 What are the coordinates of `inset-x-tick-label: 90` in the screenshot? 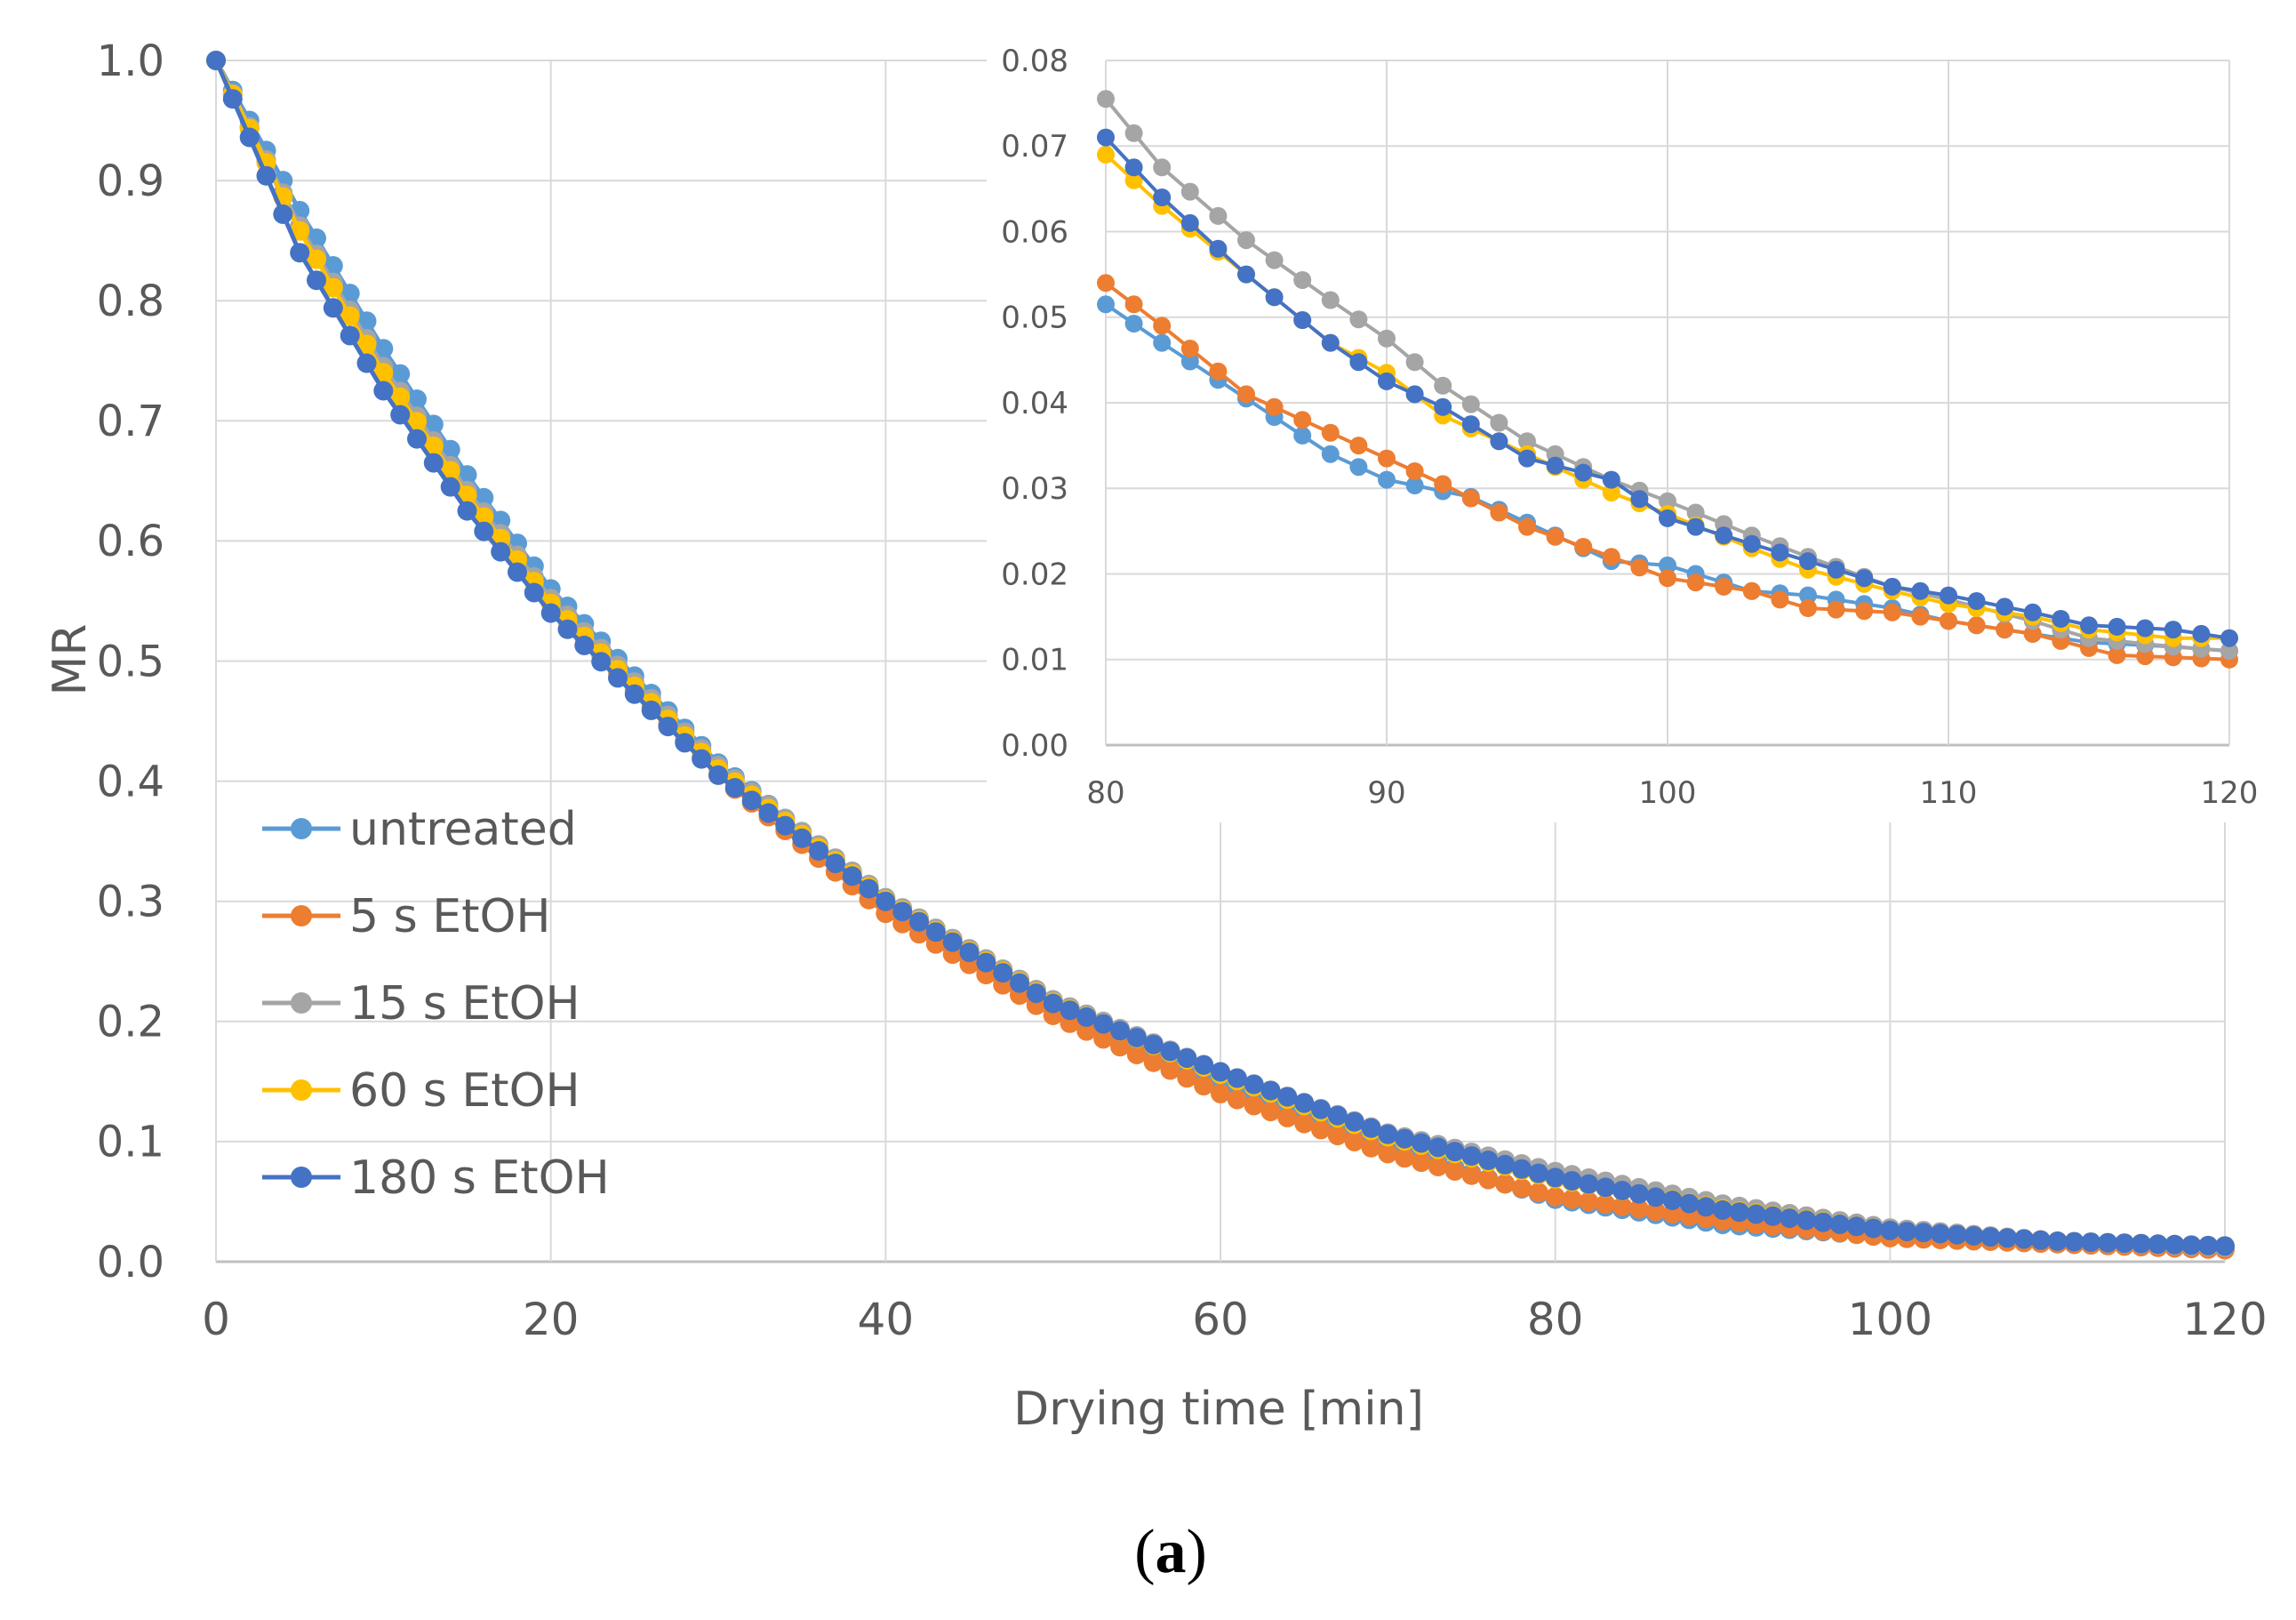 It's located at (1386, 793).